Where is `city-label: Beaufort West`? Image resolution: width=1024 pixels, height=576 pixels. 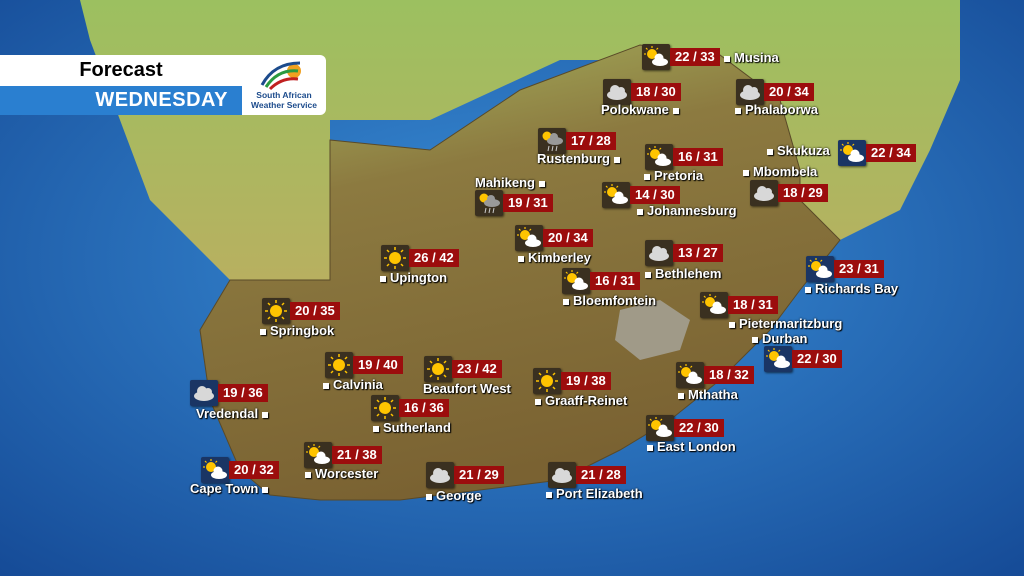 city-label: Beaufort West is located at coordinates (467, 388).